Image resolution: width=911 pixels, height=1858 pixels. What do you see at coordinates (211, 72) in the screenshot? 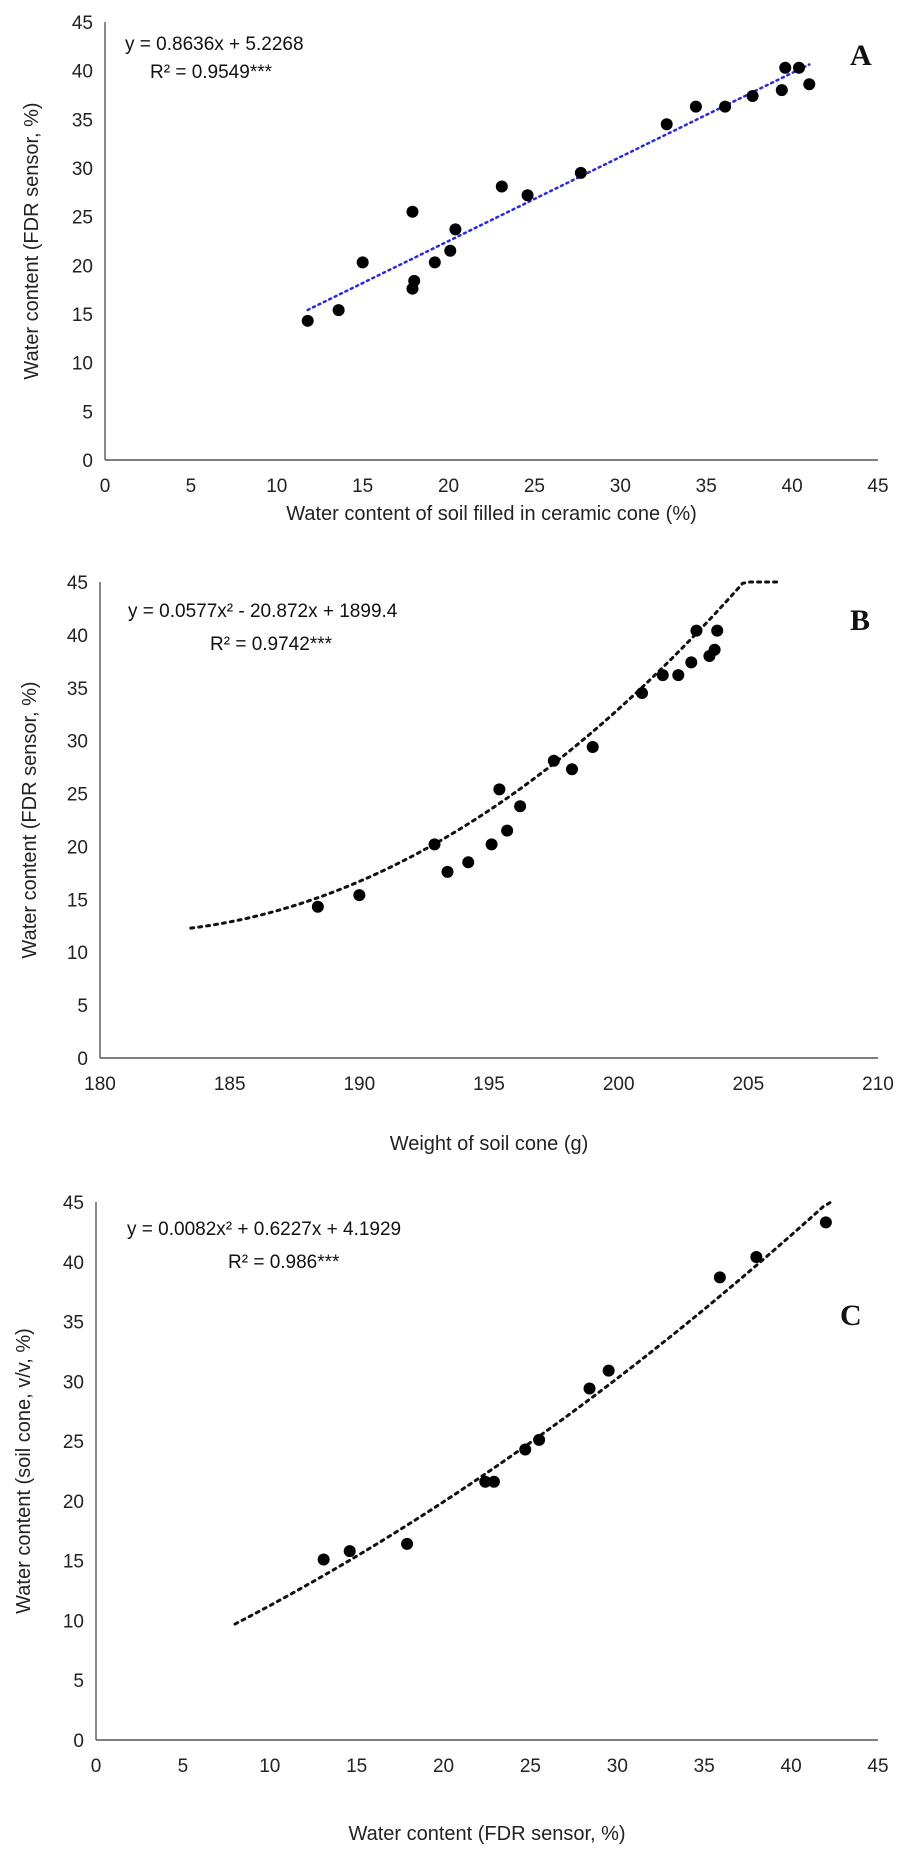
I see `r-squared: R² = 0.9549***` at bounding box center [211, 72].